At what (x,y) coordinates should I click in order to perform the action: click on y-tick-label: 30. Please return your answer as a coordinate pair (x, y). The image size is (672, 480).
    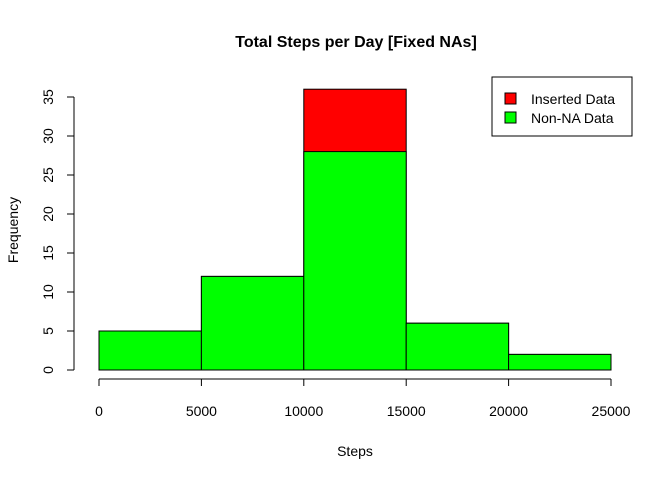
    Looking at the image, I should click on (48, 136).